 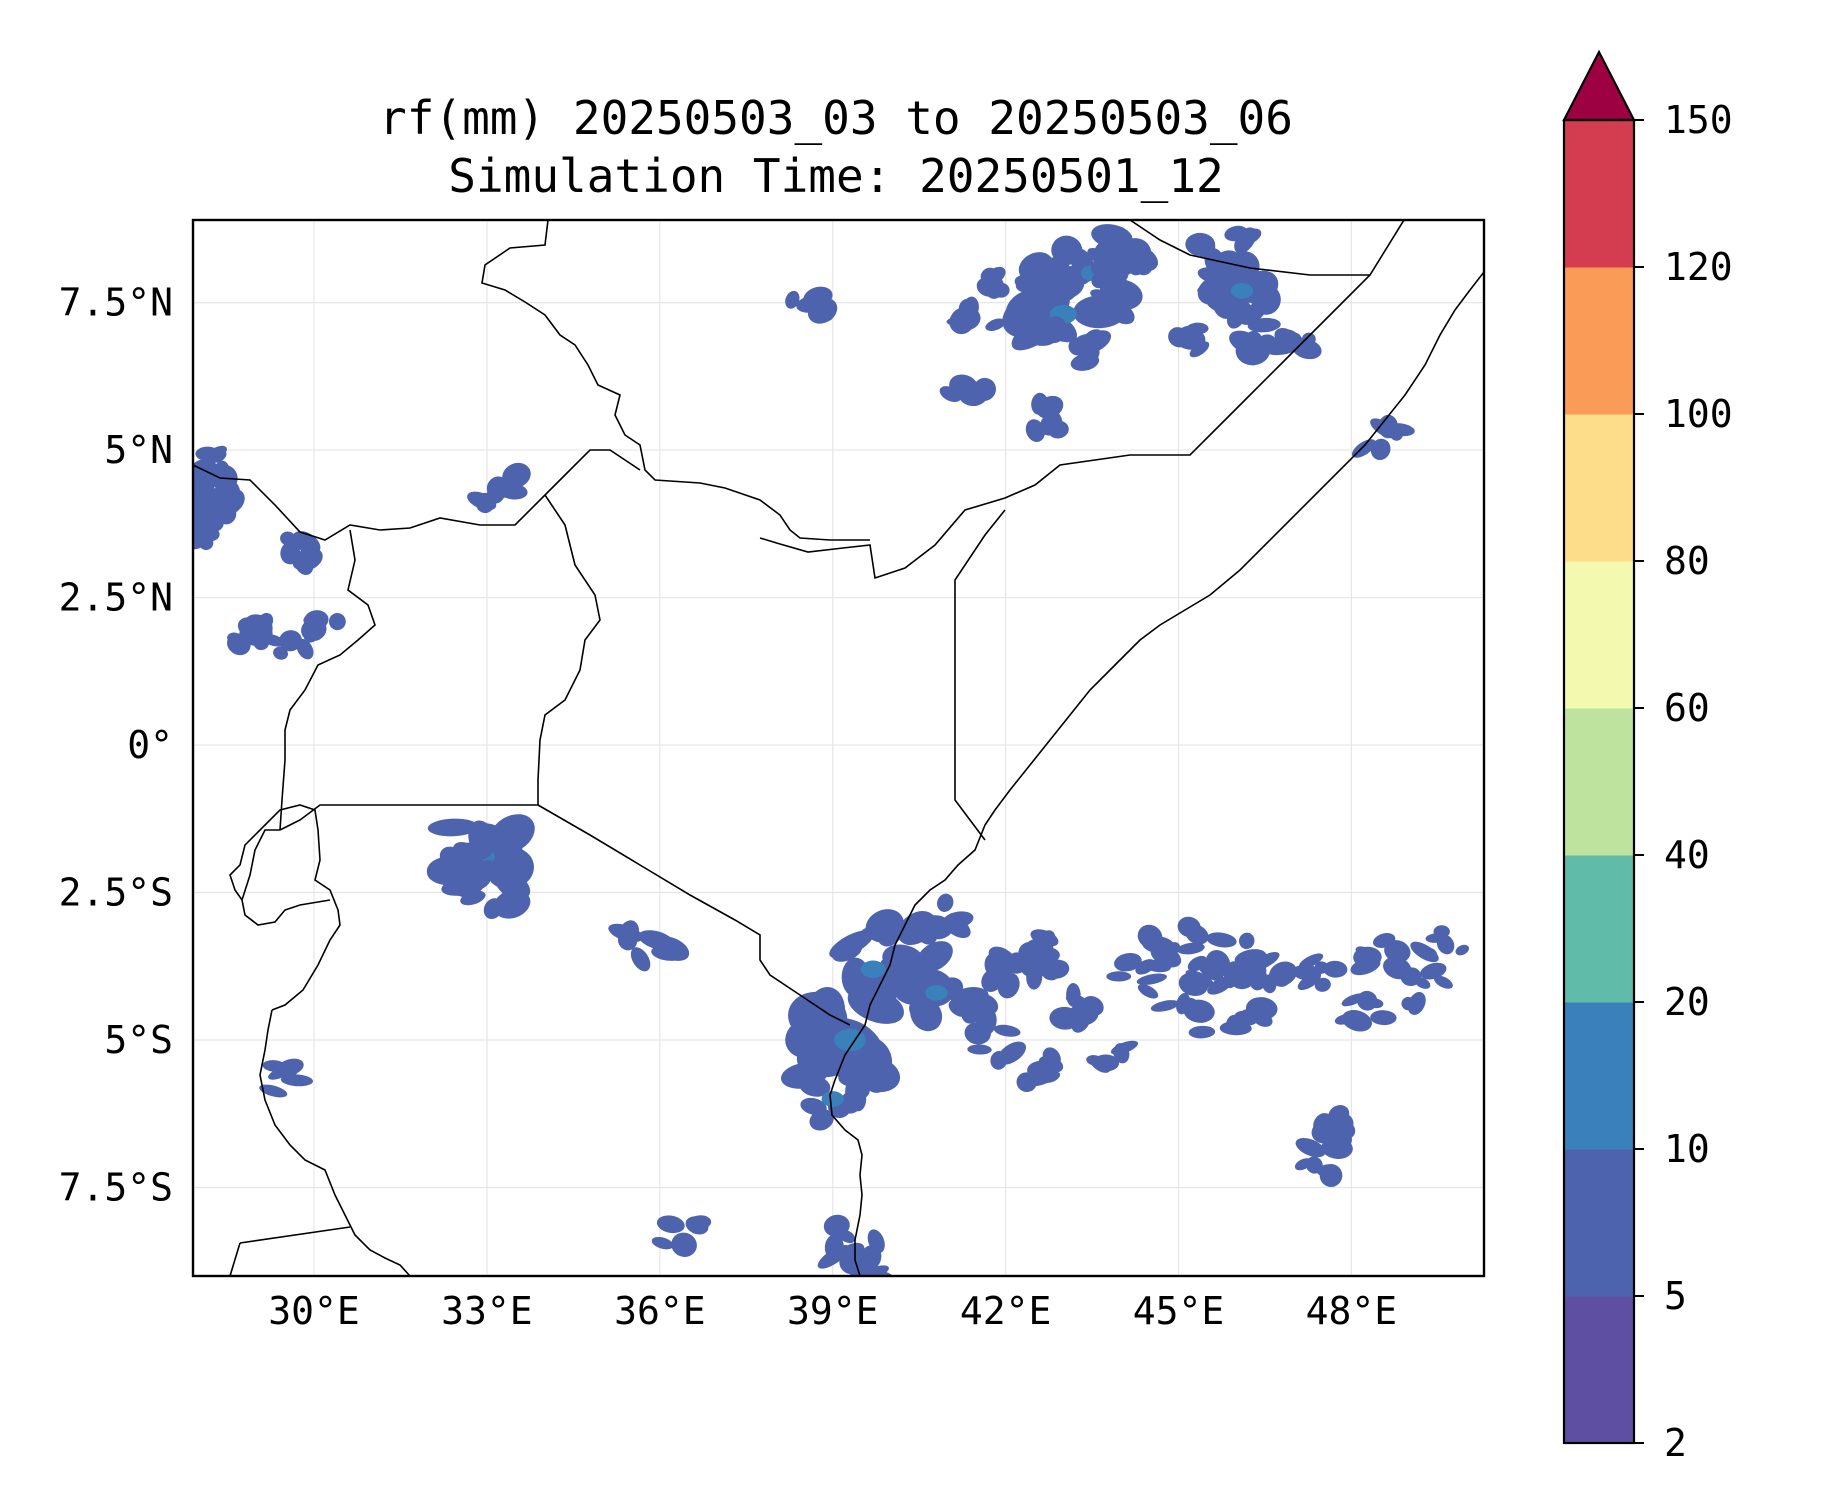 I want to click on colorbar-label: 120, so click(x=1698, y=267).